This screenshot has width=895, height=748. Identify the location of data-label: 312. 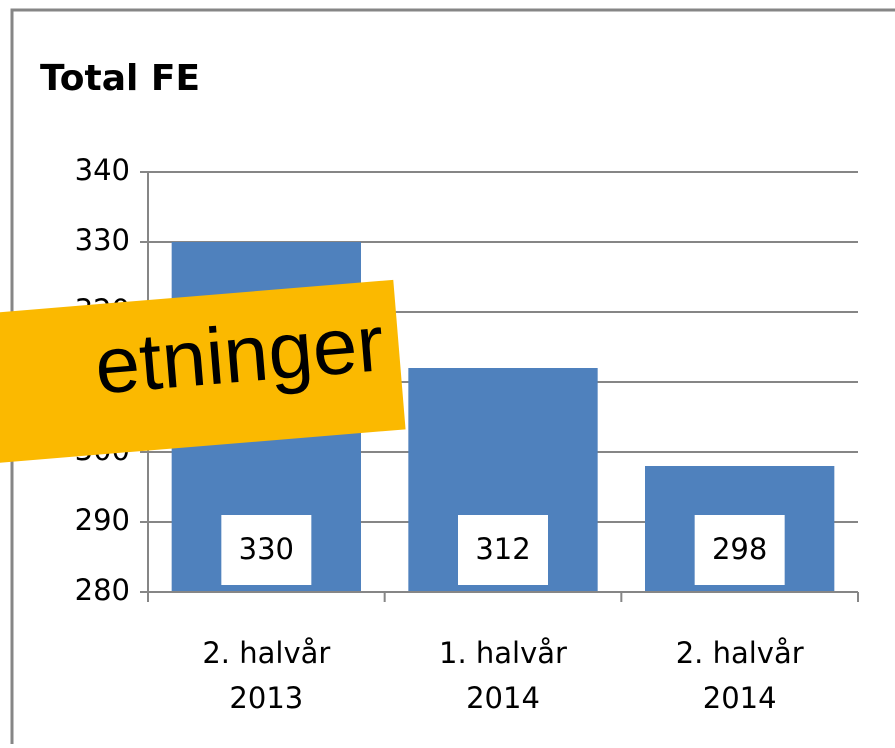
(502, 549).